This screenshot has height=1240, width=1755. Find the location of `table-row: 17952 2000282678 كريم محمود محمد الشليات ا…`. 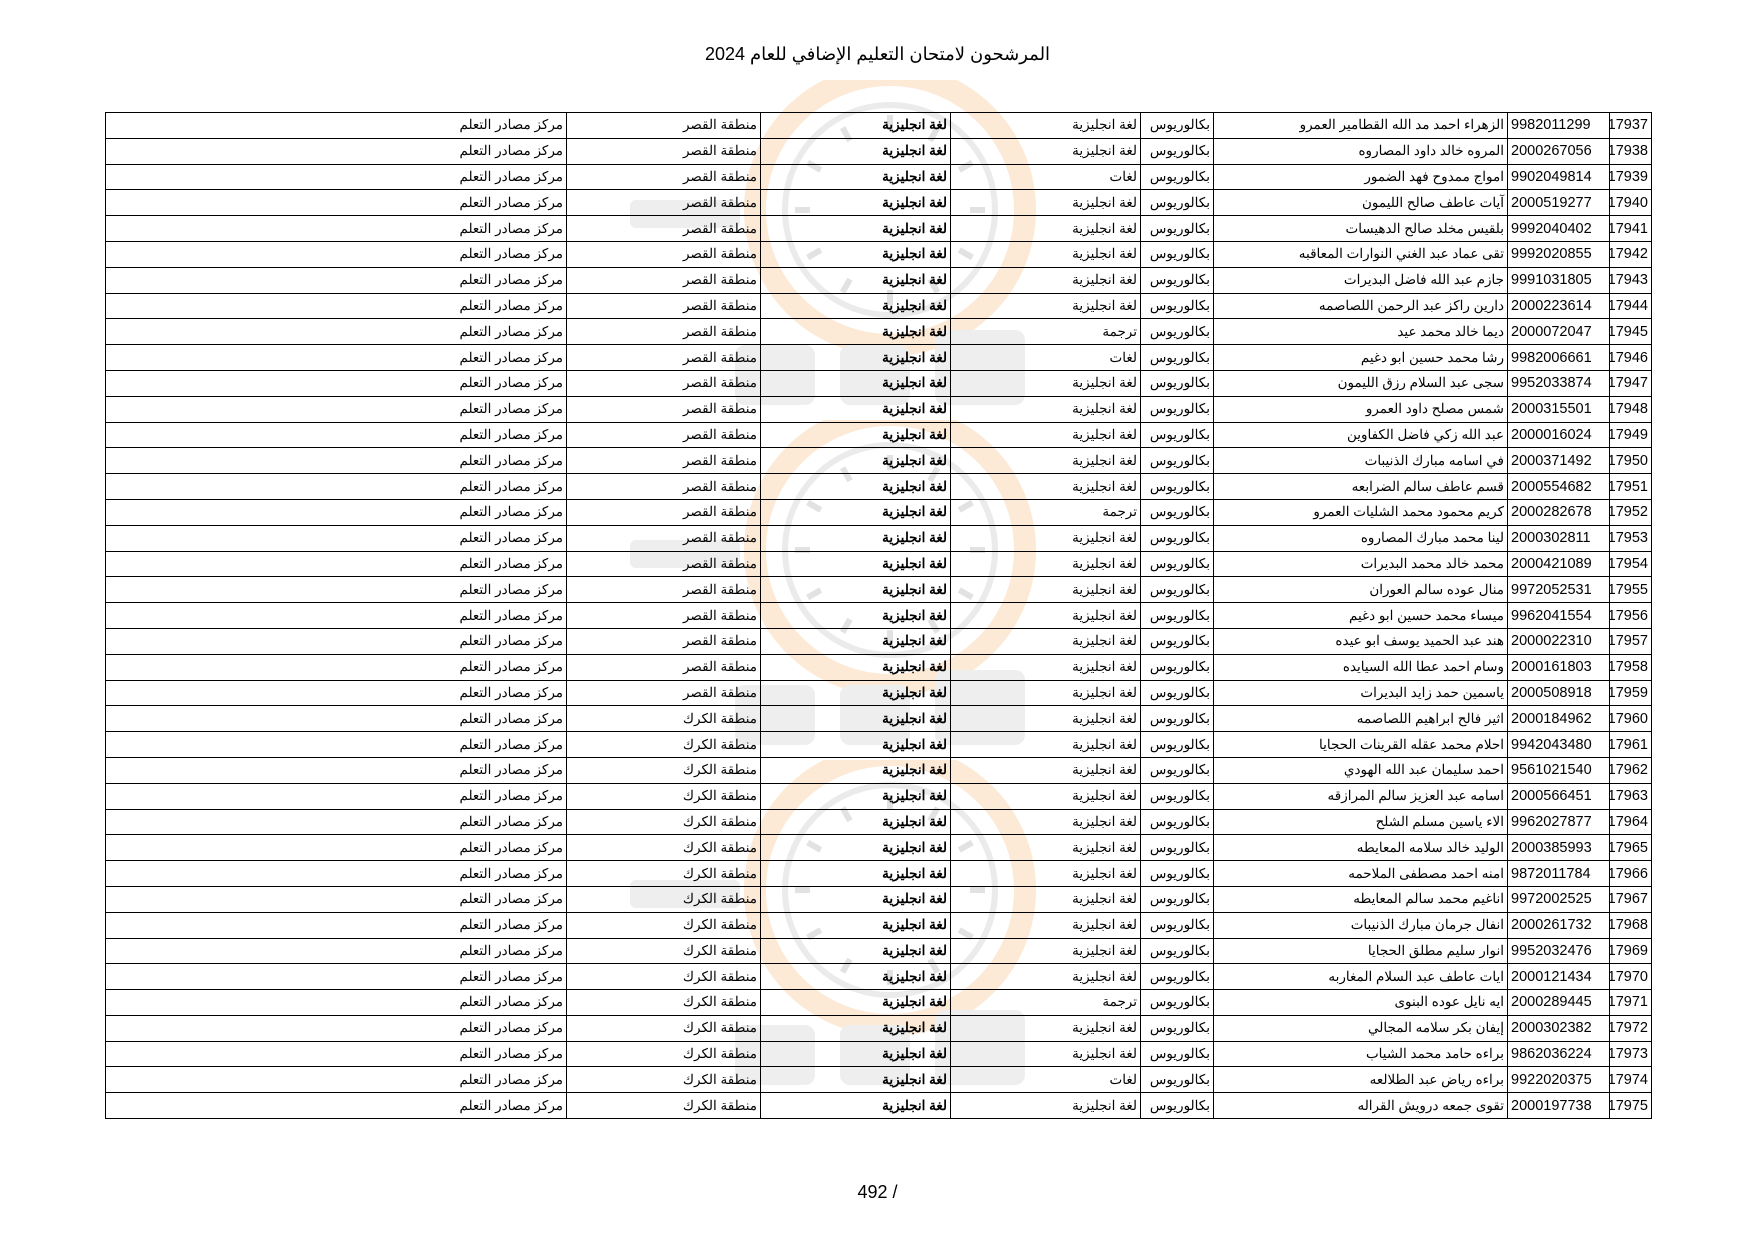

table-row: 17952 2000282678 كريم محمود محمد الشليات ا… is located at coordinates (878, 512).